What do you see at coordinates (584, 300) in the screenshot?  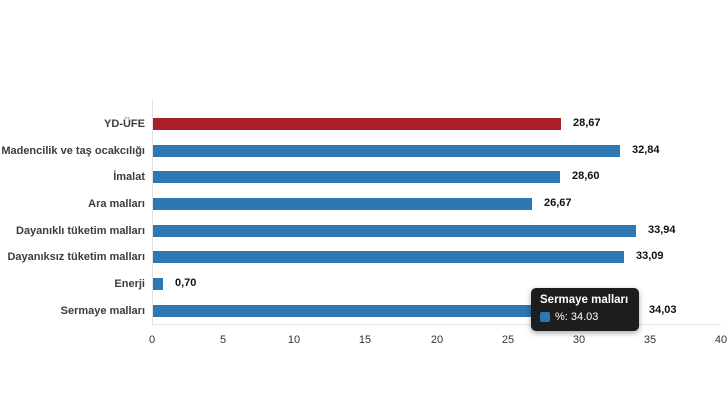 I see `tooltip-title: Sermaye malları` at bounding box center [584, 300].